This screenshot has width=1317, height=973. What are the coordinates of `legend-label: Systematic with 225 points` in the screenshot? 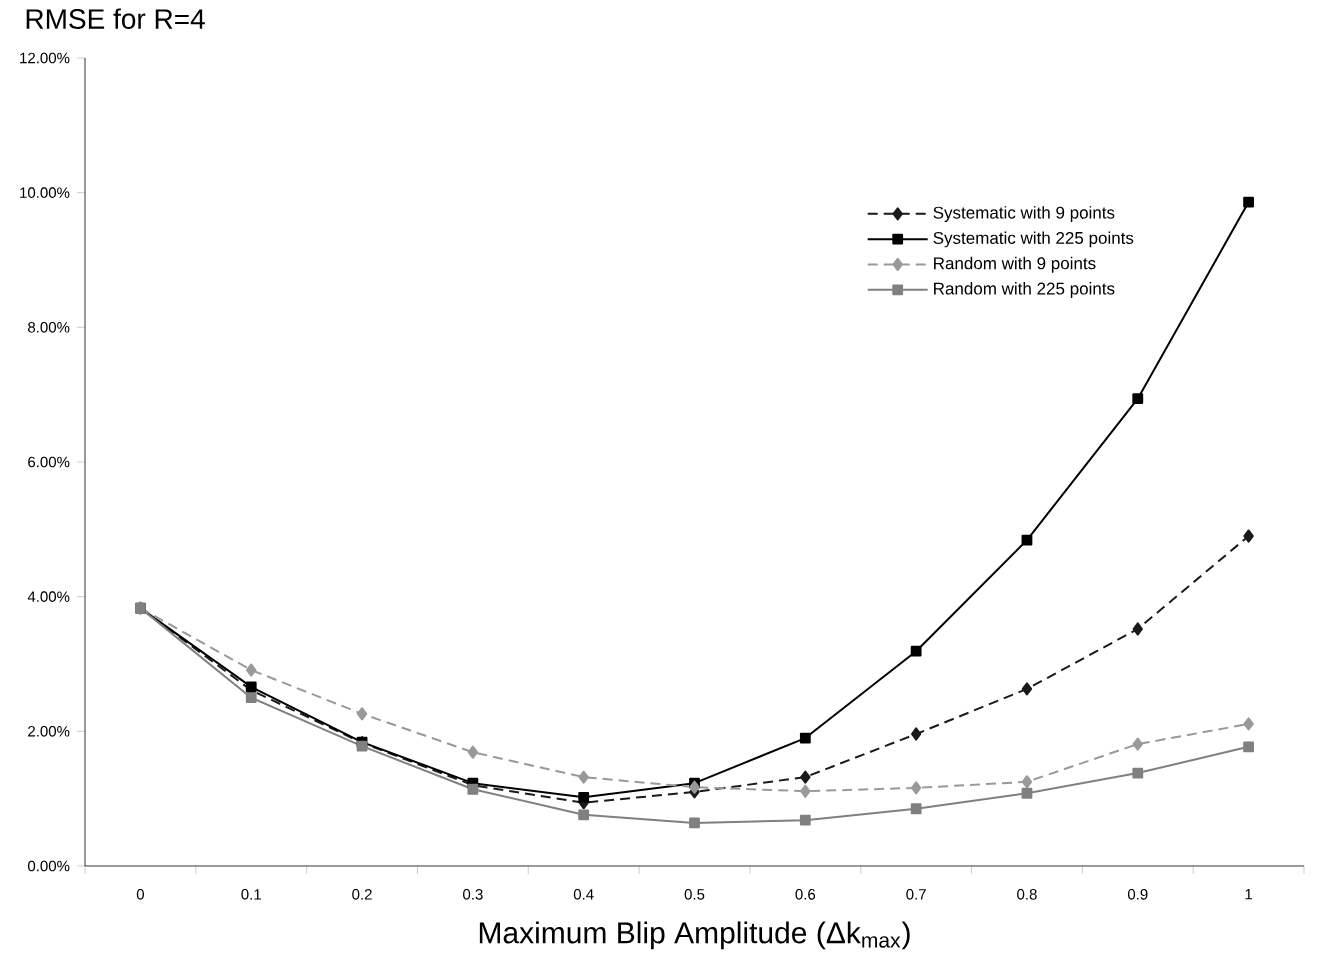 It's located at (1033, 239).